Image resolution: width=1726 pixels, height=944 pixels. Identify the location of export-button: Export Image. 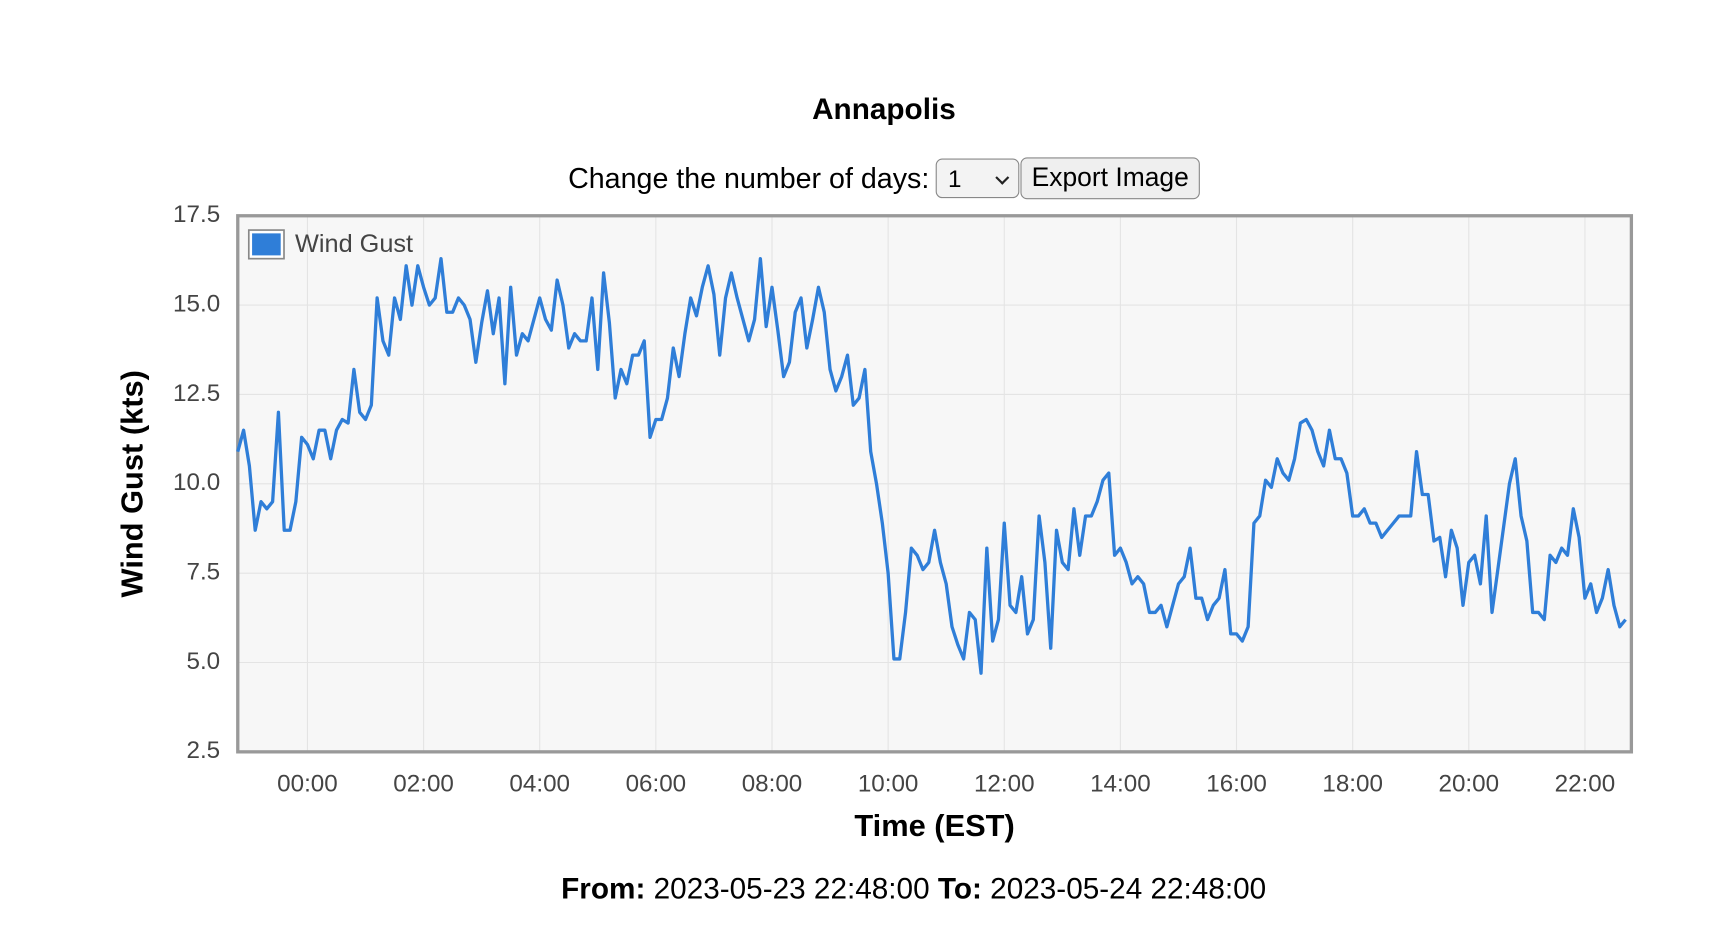
(1110, 178).